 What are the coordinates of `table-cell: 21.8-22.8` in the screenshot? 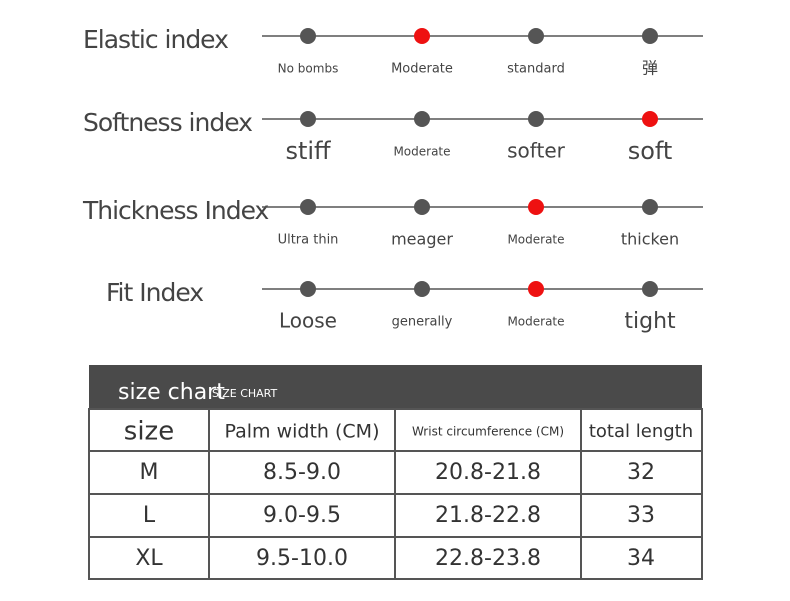 It's located at (488, 515).